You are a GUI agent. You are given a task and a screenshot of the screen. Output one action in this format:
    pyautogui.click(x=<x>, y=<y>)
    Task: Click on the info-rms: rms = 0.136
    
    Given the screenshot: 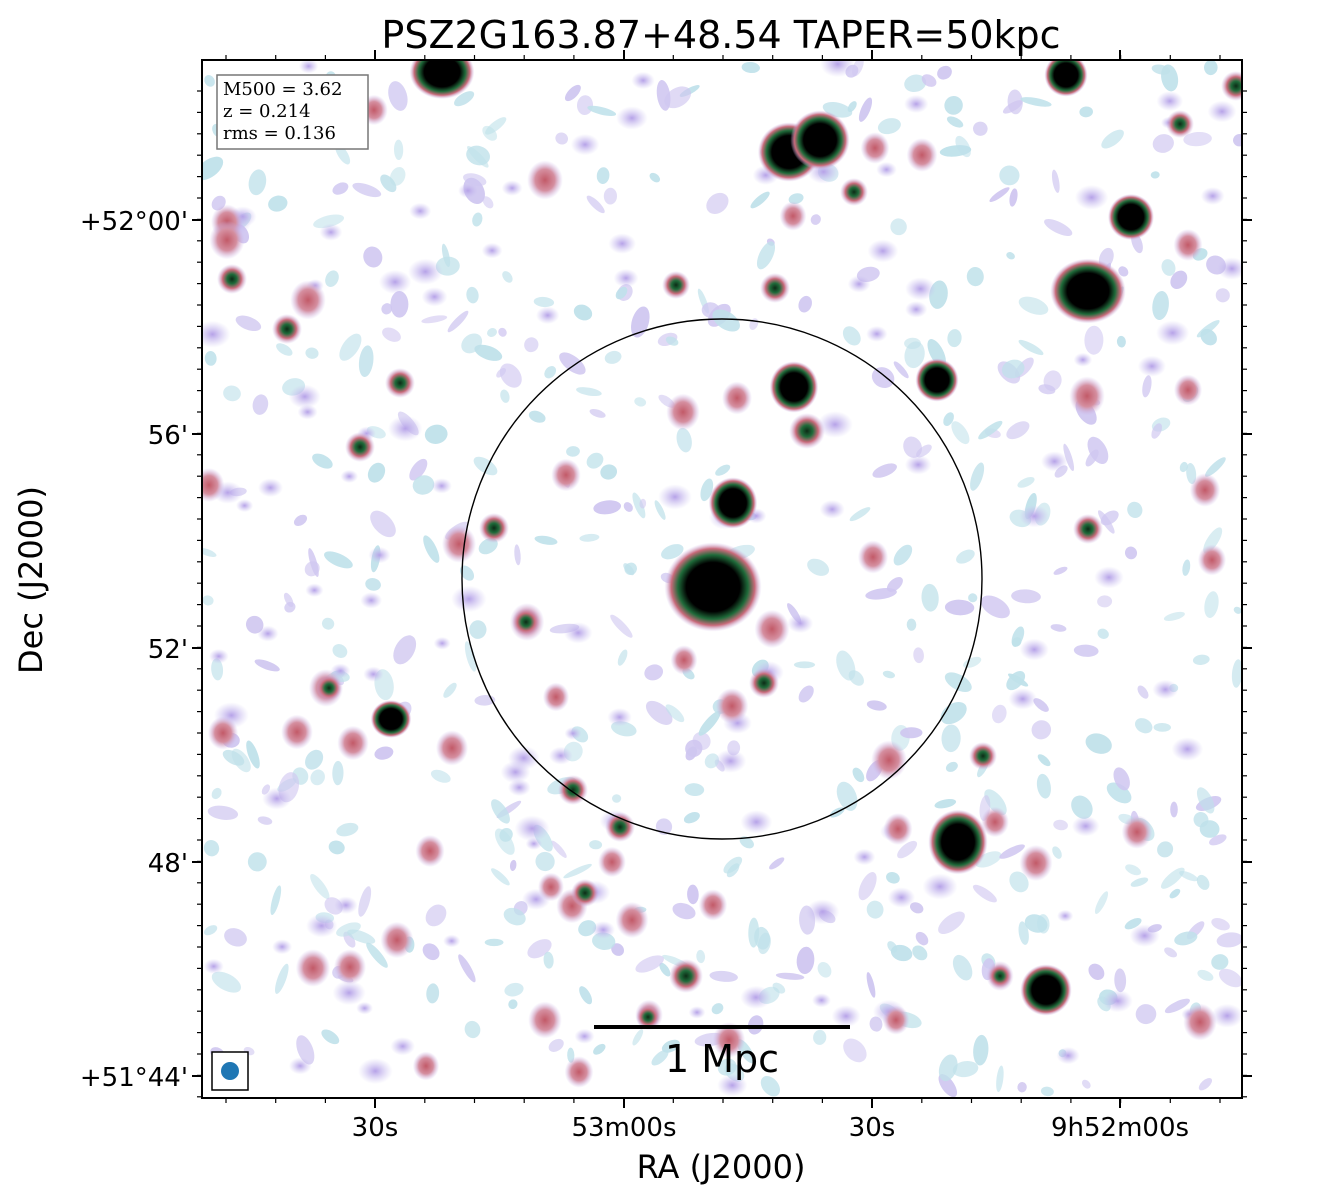 What is the action you would take?
    pyautogui.click(x=279, y=133)
    